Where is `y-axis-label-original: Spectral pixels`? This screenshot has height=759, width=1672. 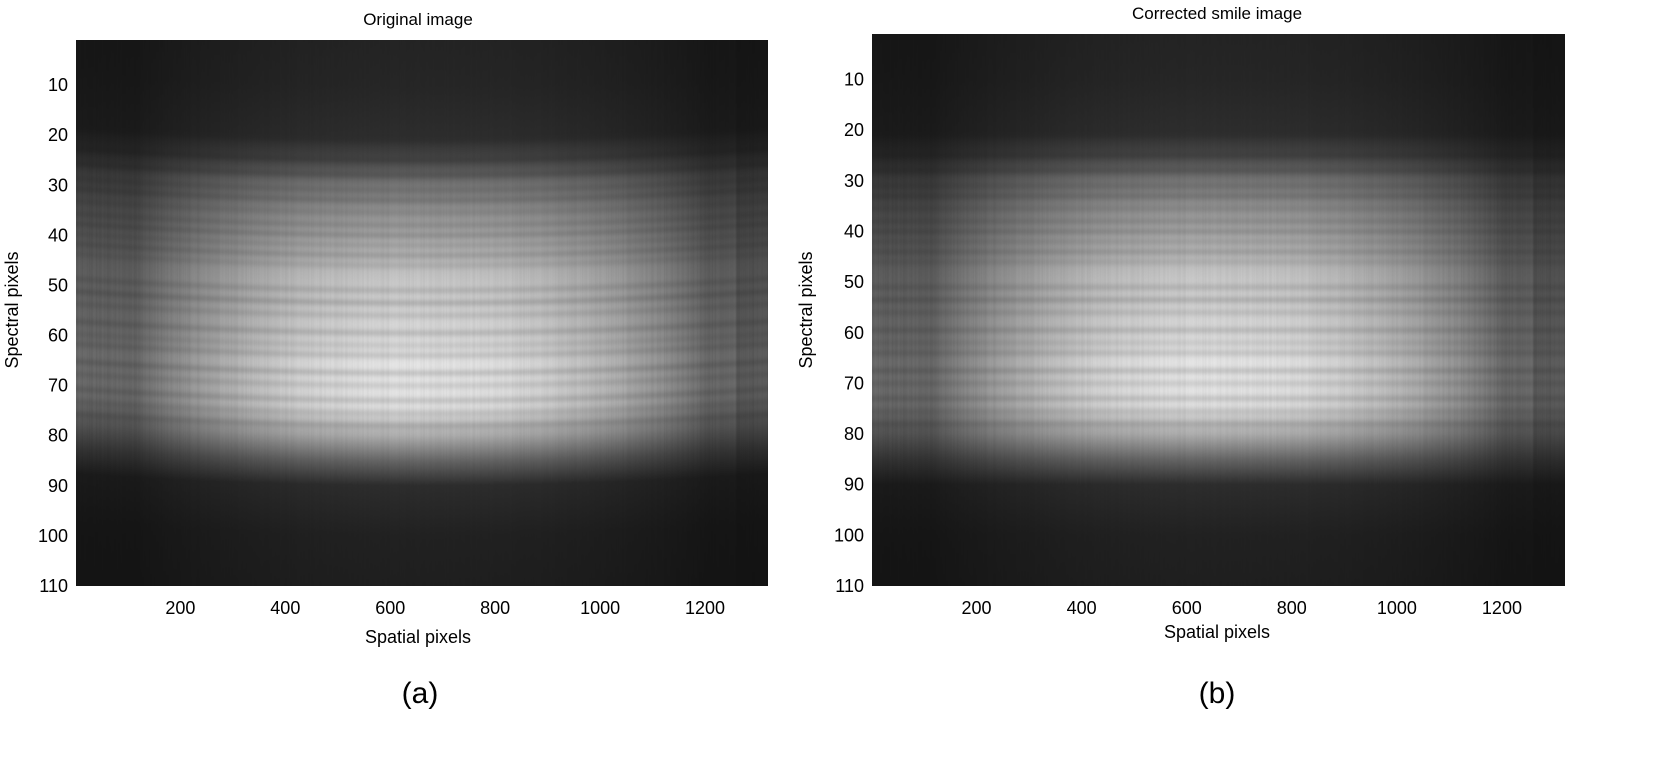
y-axis-label-original: Spectral pixels is located at coordinates (12, 309).